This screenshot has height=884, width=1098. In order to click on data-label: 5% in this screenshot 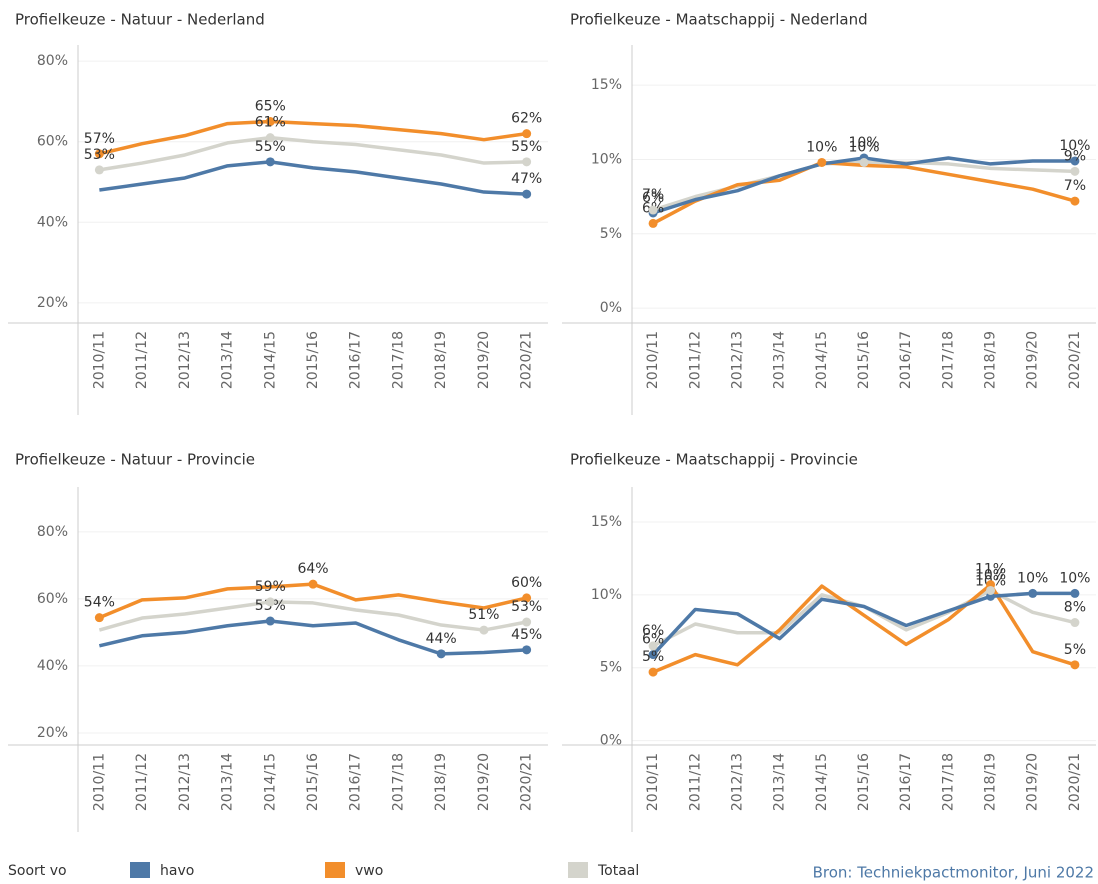, I will do `click(1075, 650)`.